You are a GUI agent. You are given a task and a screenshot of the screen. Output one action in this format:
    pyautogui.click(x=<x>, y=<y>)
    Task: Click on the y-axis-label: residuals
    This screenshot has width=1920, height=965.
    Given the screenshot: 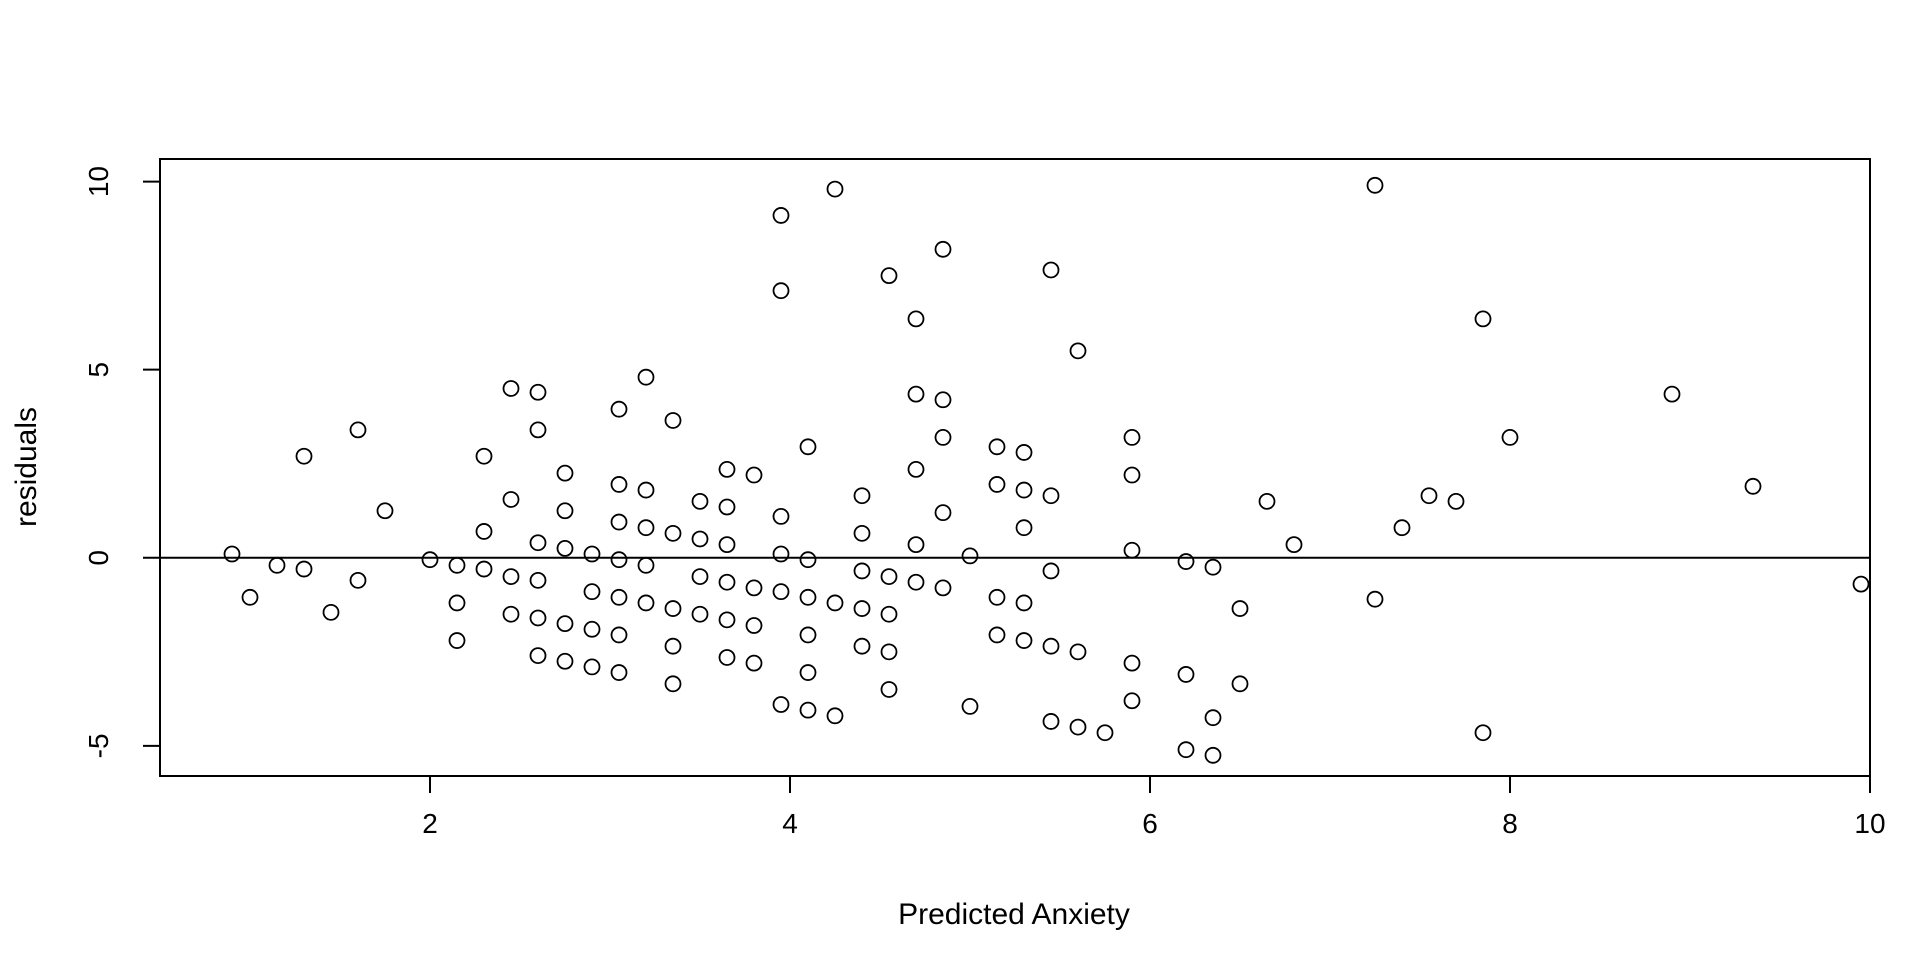 What is the action you would take?
    pyautogui.click(x=26, y=467)
    